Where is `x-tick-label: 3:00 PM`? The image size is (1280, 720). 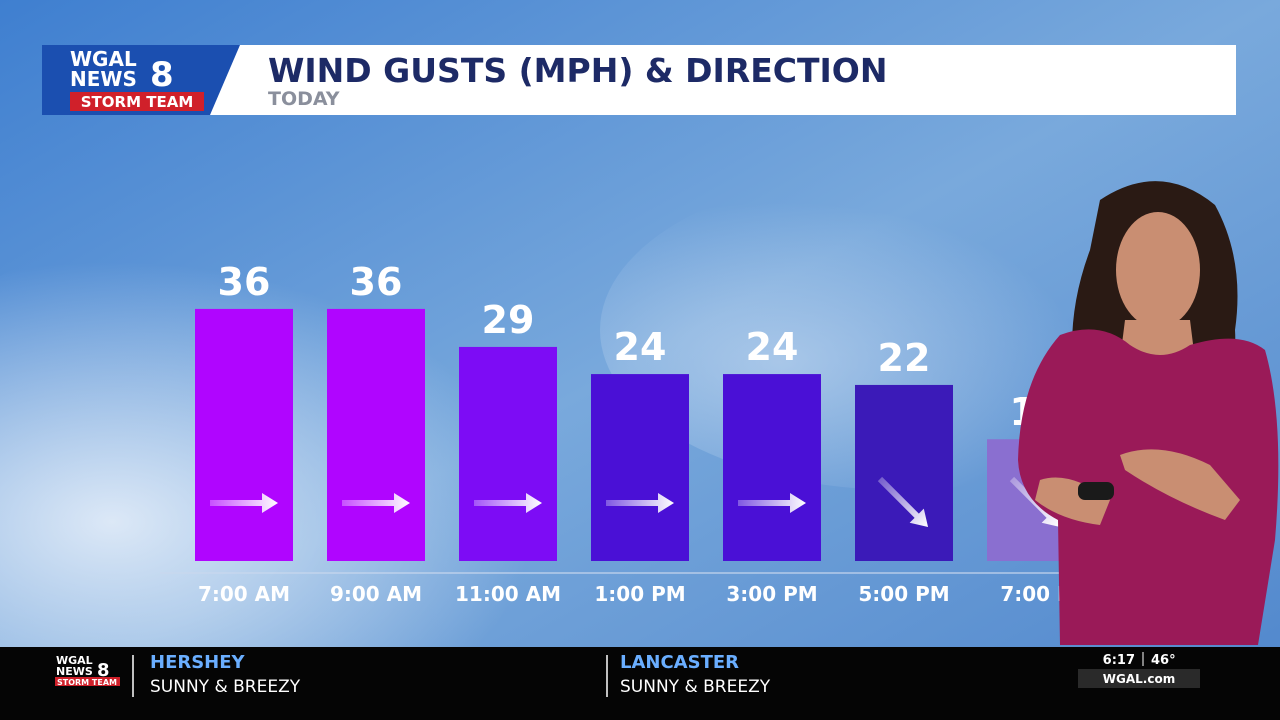
x-tick-label: 3:00 PM is located at coordinates (771, 594).